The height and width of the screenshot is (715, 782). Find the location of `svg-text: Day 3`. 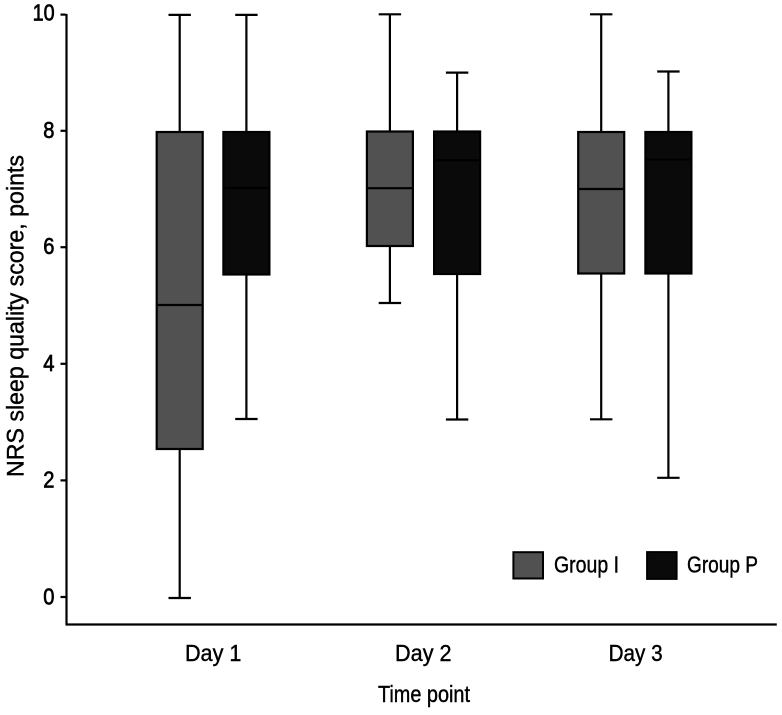

svg-text: Day 3 is located at coordinates (636, 653).